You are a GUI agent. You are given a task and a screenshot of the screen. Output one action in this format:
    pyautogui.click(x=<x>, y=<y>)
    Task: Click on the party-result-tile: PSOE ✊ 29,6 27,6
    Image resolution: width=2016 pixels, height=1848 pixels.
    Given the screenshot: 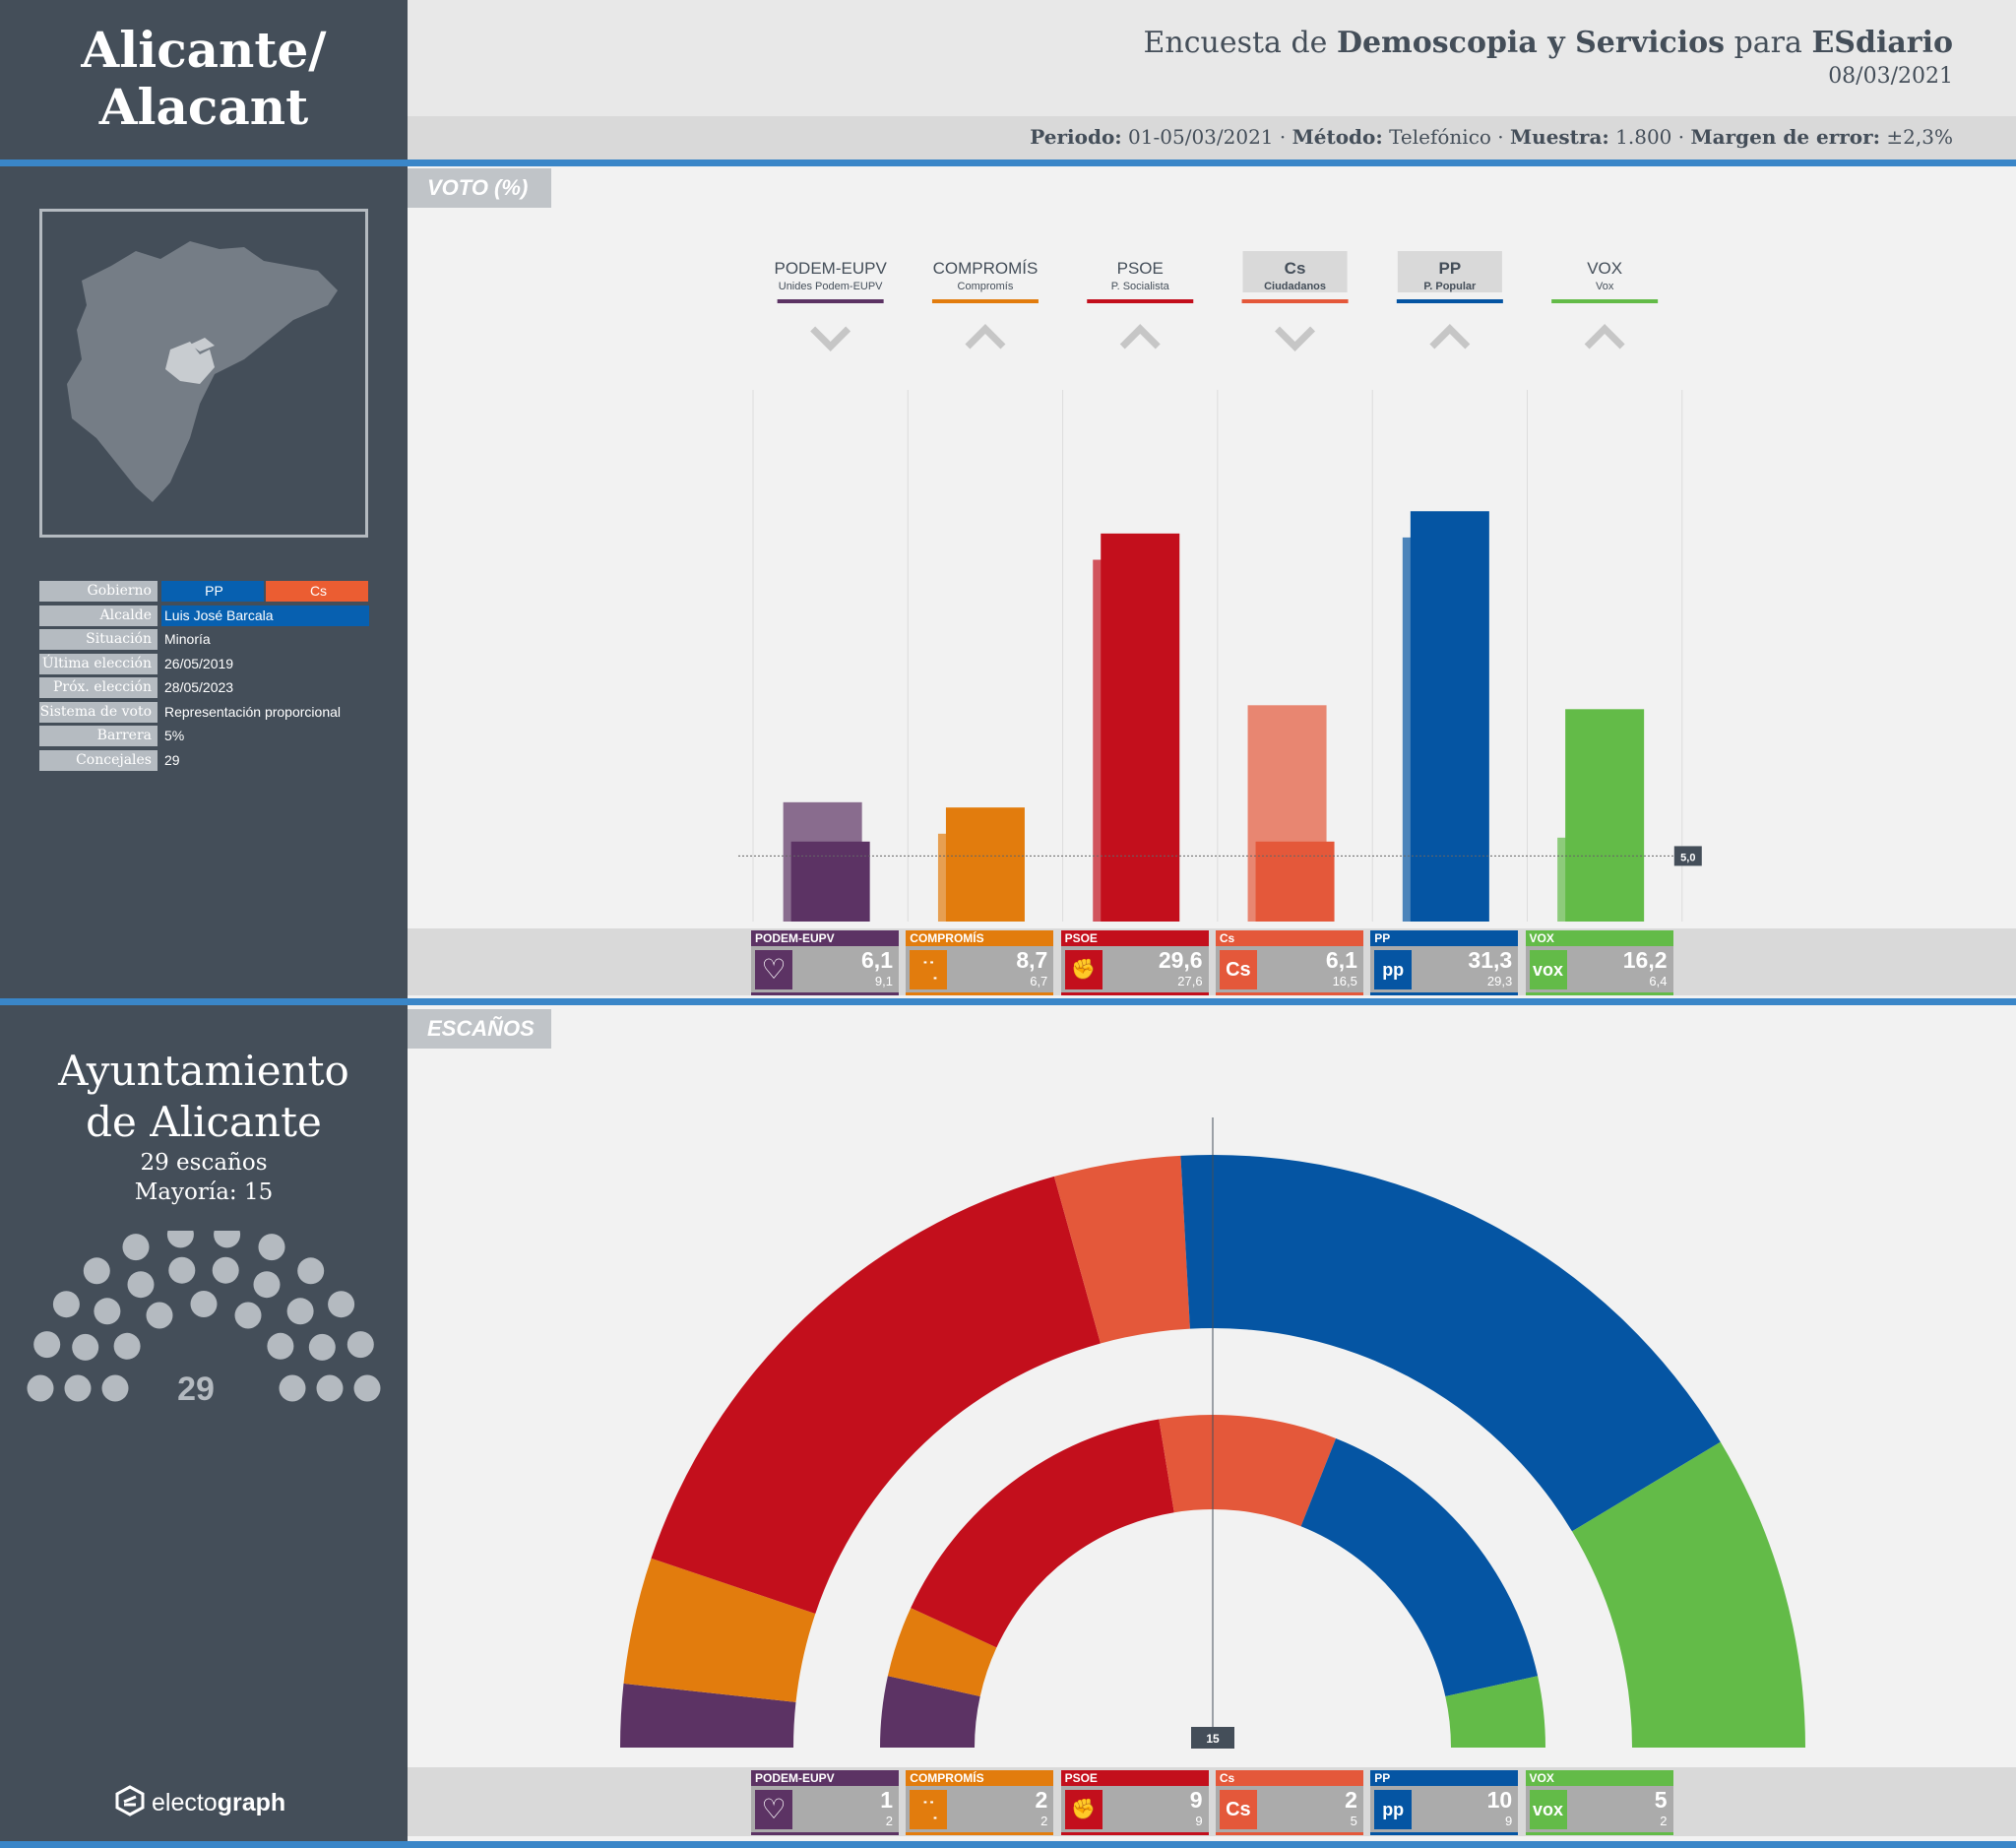 What is the action you would take?
    pyautogui.click(x=1134, y=962)
    